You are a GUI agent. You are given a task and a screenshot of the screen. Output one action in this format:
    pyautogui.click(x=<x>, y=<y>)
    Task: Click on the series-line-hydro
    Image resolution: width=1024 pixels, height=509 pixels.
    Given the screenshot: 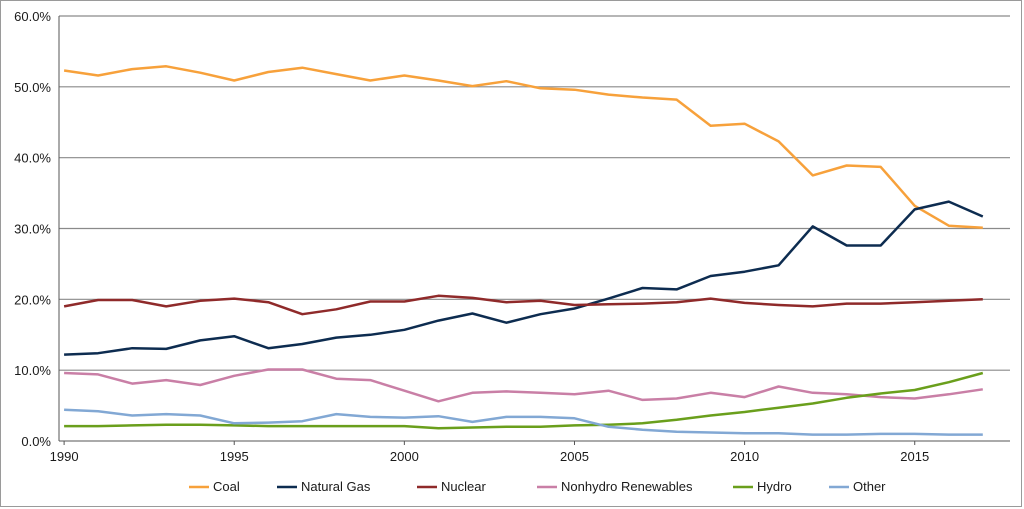 What is the action you would take?
    pyautogui.click(x=524, y=400)
    